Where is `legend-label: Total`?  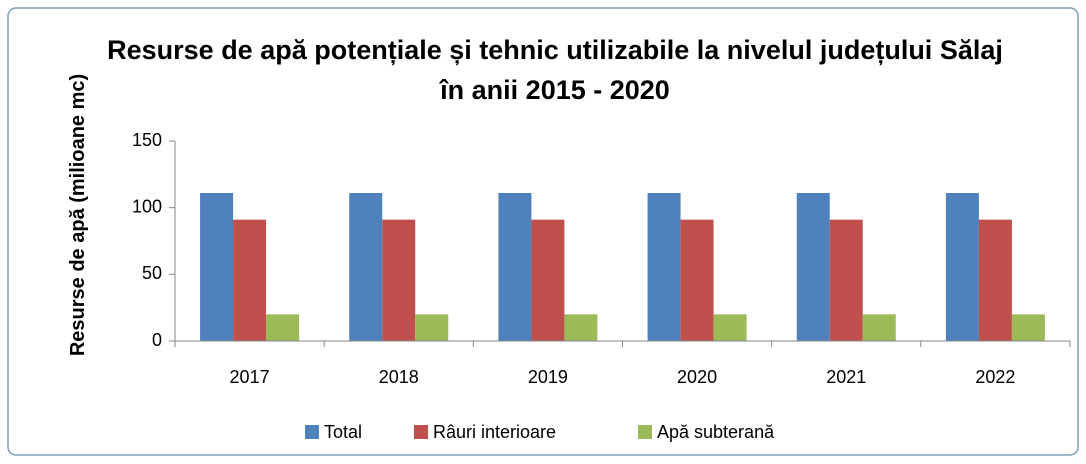 legend-label: Total is located at coordinates (343, 432).